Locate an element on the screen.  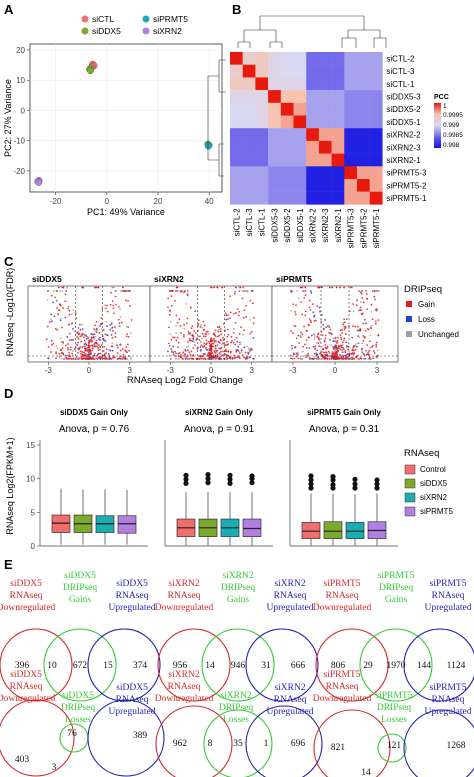
pca-legend-swatch-sictl is located at coordinates (85, 19).